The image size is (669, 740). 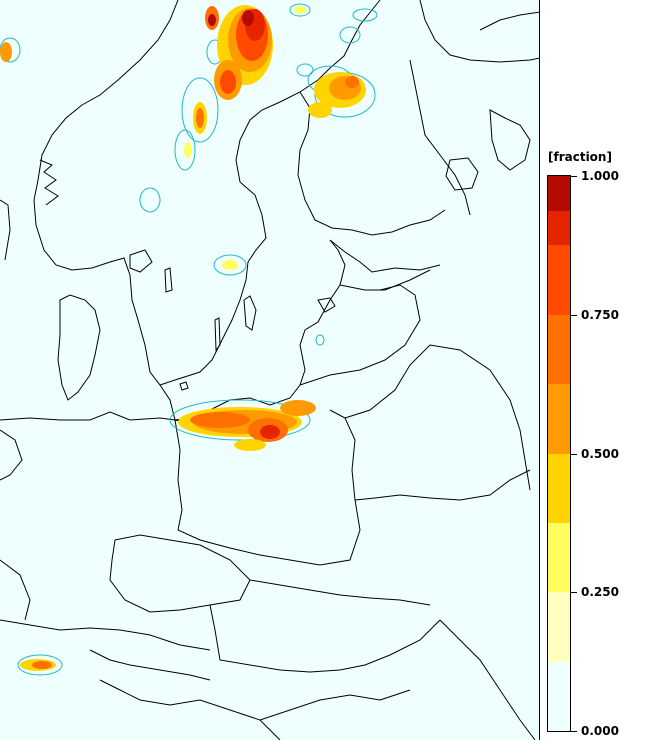 I want to click on russia-finland-border, so click(x=440, y=137).